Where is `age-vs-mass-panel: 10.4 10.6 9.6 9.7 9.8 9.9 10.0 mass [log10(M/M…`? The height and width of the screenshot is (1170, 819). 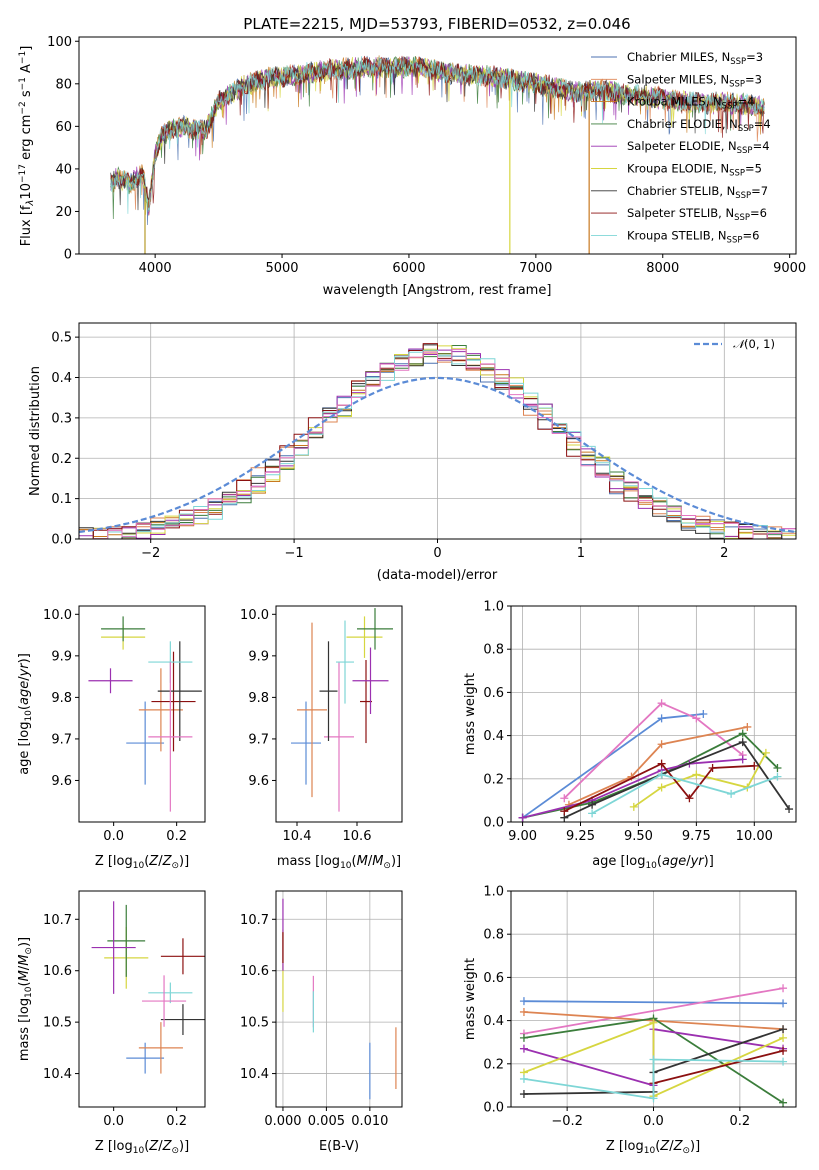
age-vs-mass-panel: 10.4 10.6 9.6 9.7 9.8 9.9 10.0 mass [log10(M/M… is located at coordinates (321, 738).